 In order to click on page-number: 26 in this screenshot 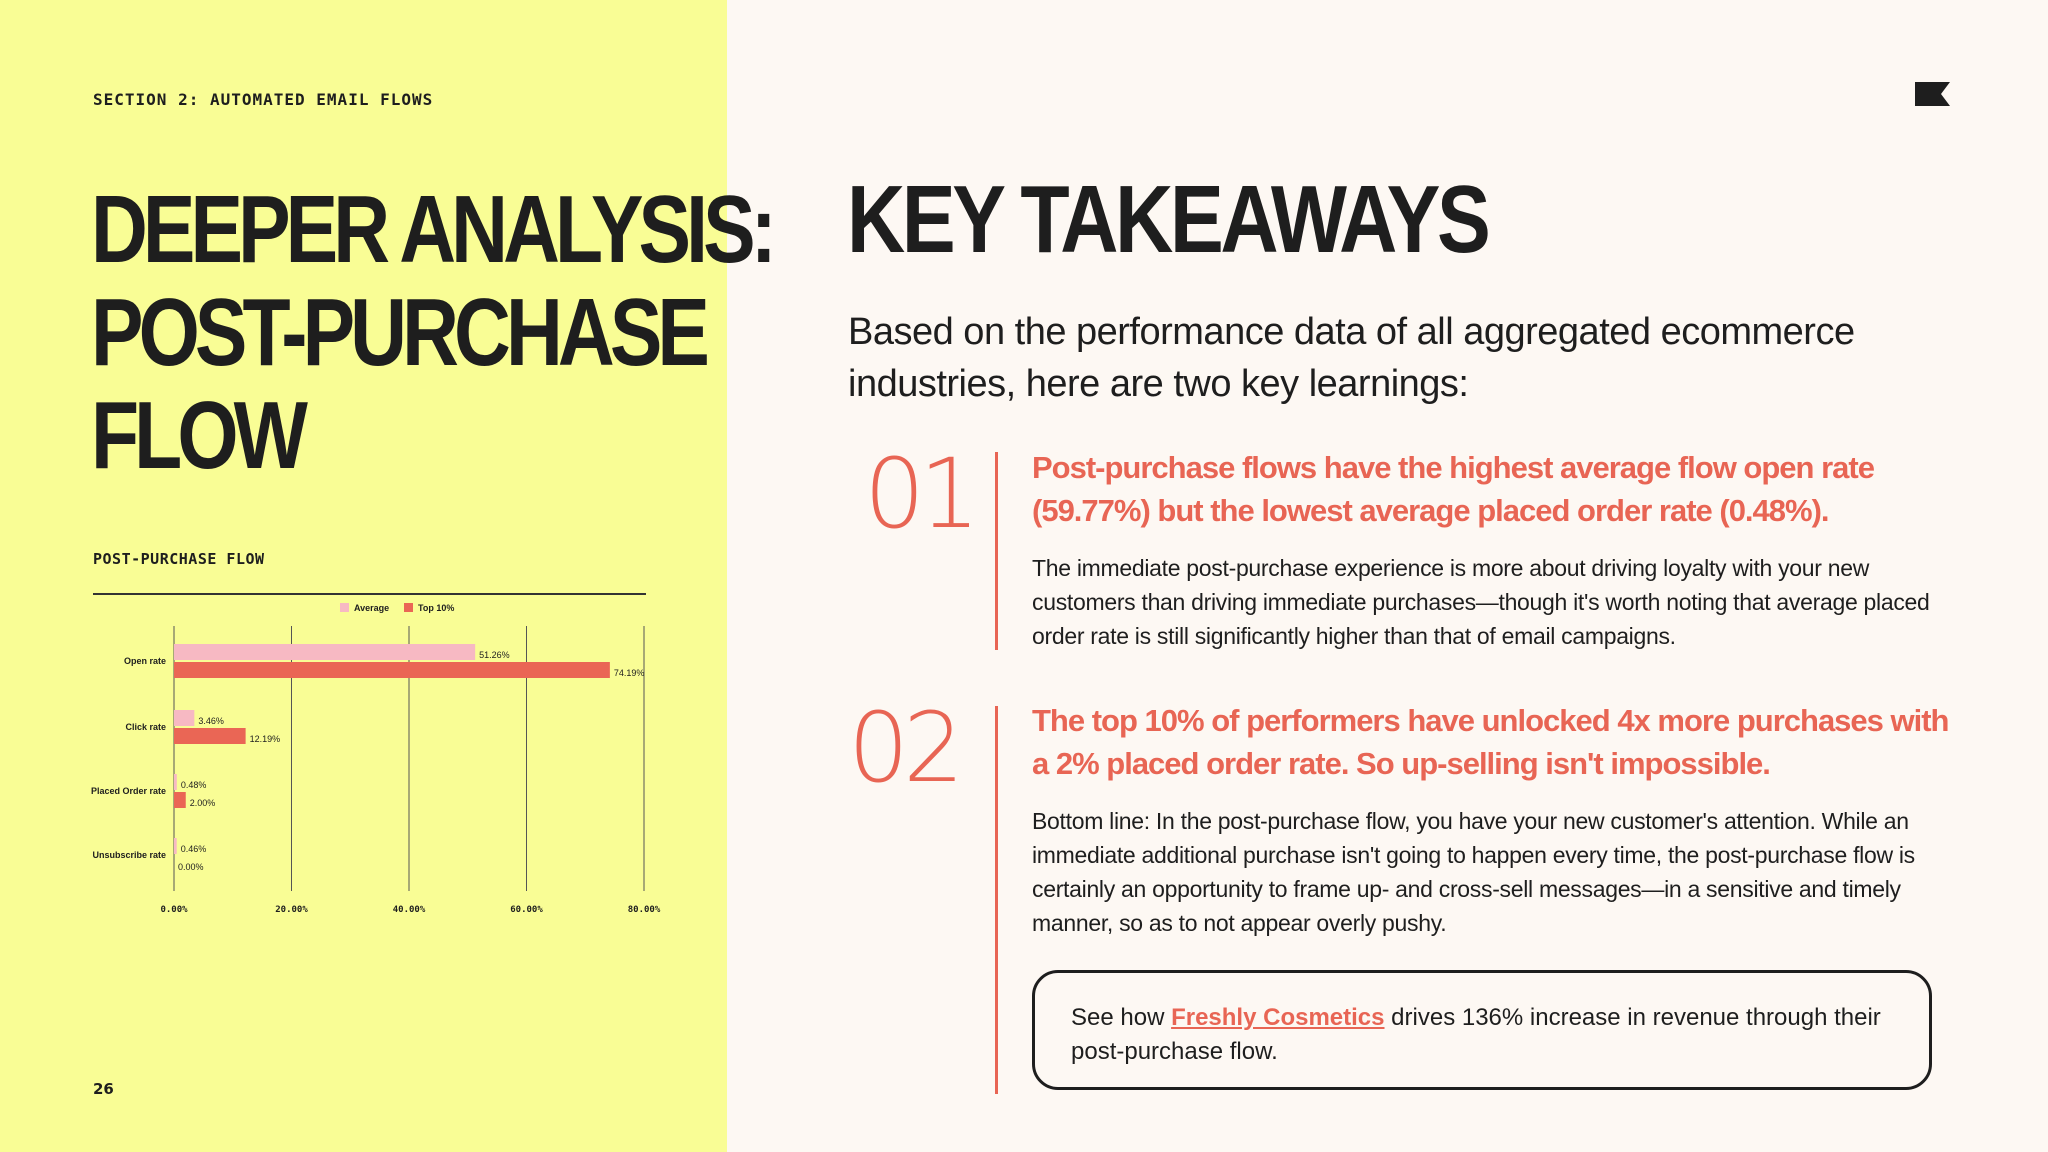, I will do `click(103, 1089)`.